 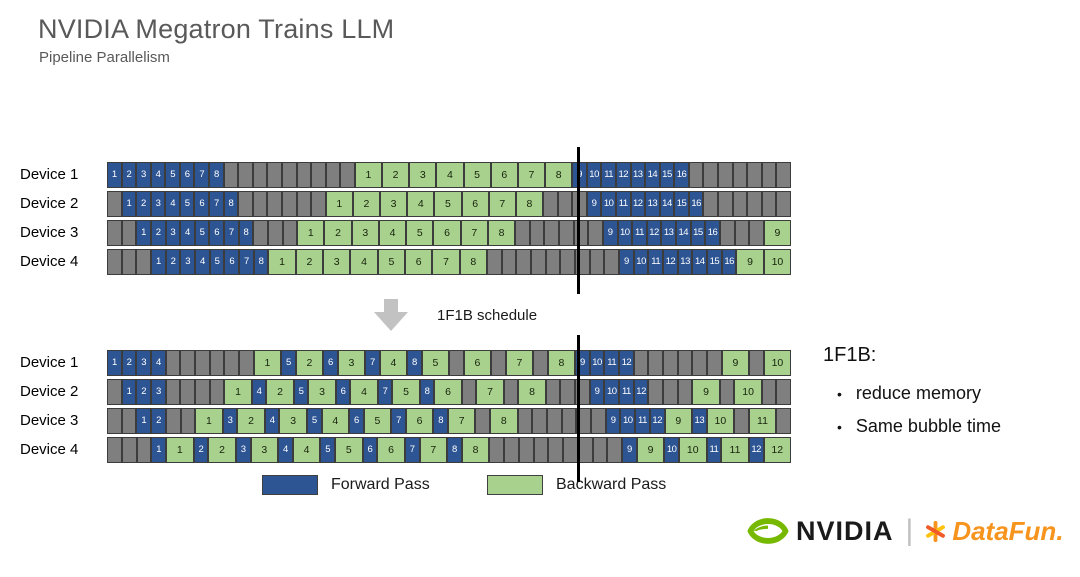 I want to click on legend-backward: Backward Pass, so click(x=576, y=485).